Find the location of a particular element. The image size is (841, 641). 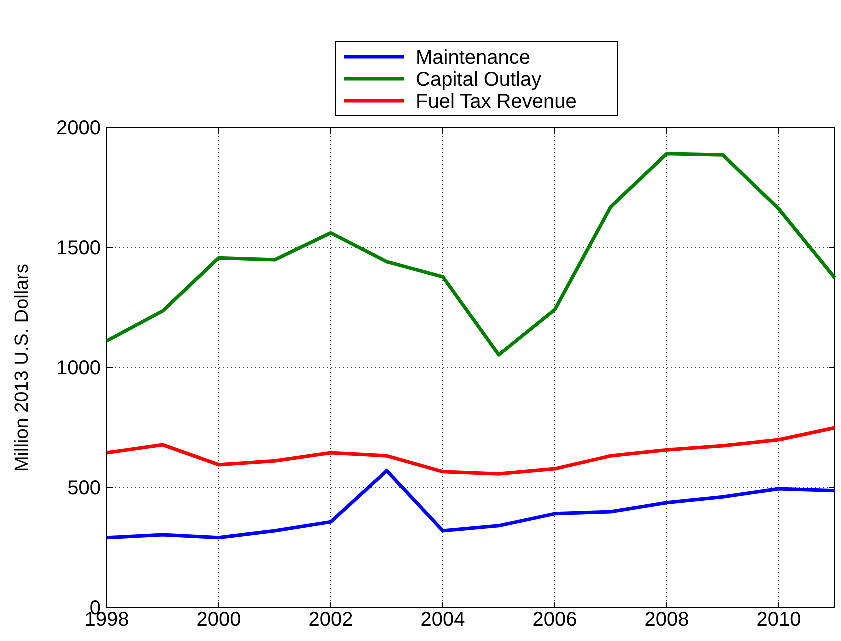

y-tick-label: 1000 is located at coordinates (78, 368).